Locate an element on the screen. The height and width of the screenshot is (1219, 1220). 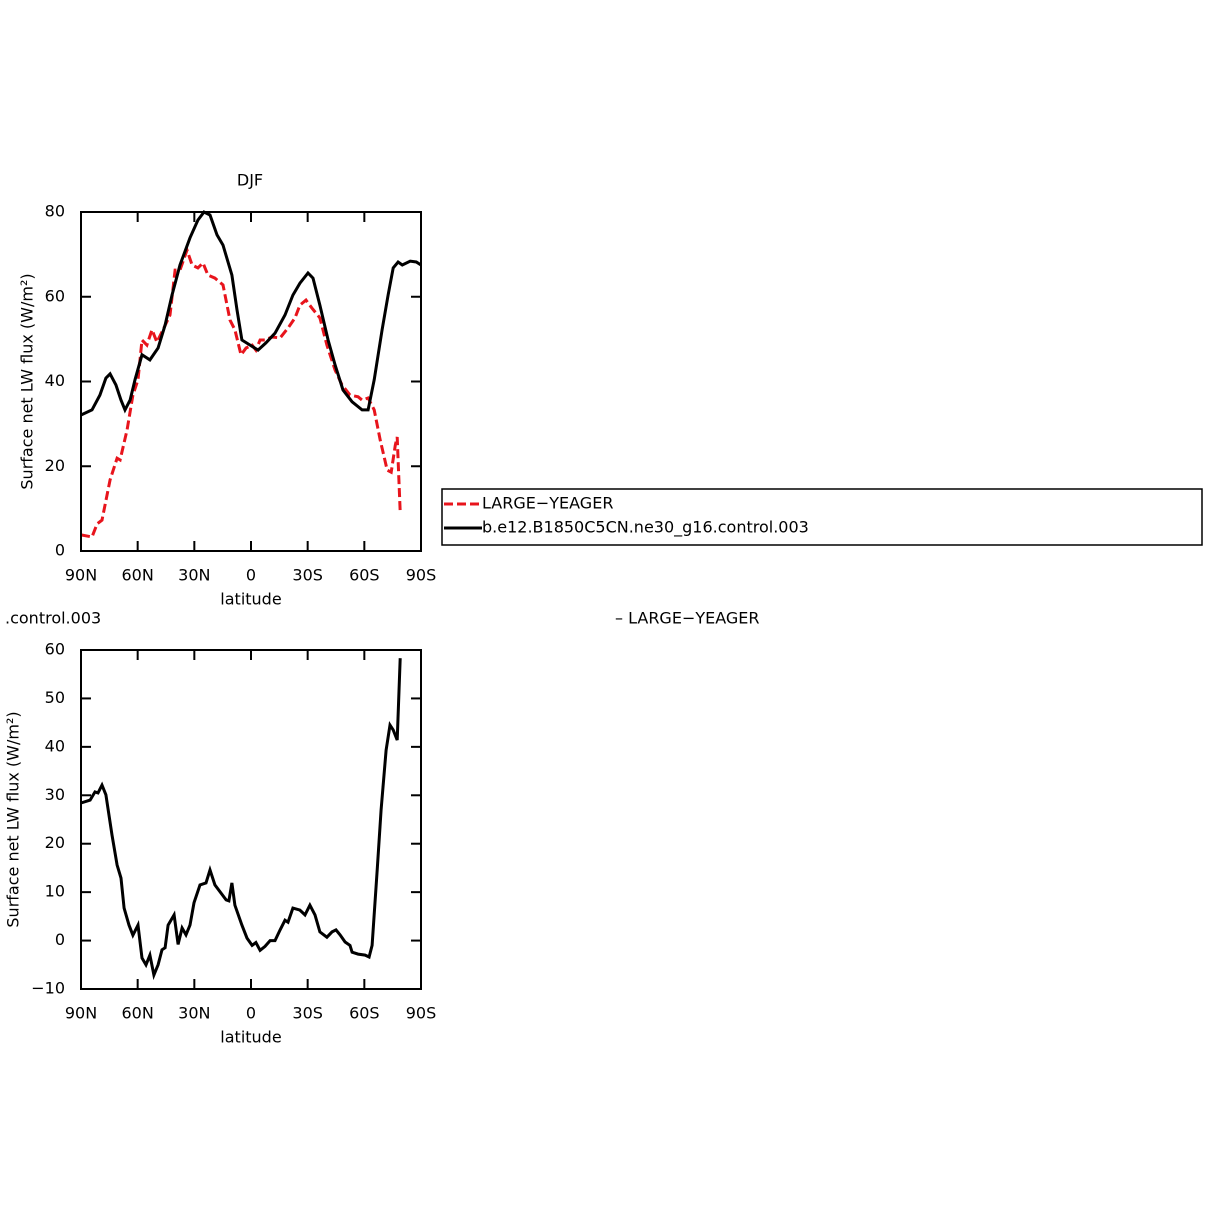
legend-label: LARGE−YEAGER is located at coordinates (547, 503).